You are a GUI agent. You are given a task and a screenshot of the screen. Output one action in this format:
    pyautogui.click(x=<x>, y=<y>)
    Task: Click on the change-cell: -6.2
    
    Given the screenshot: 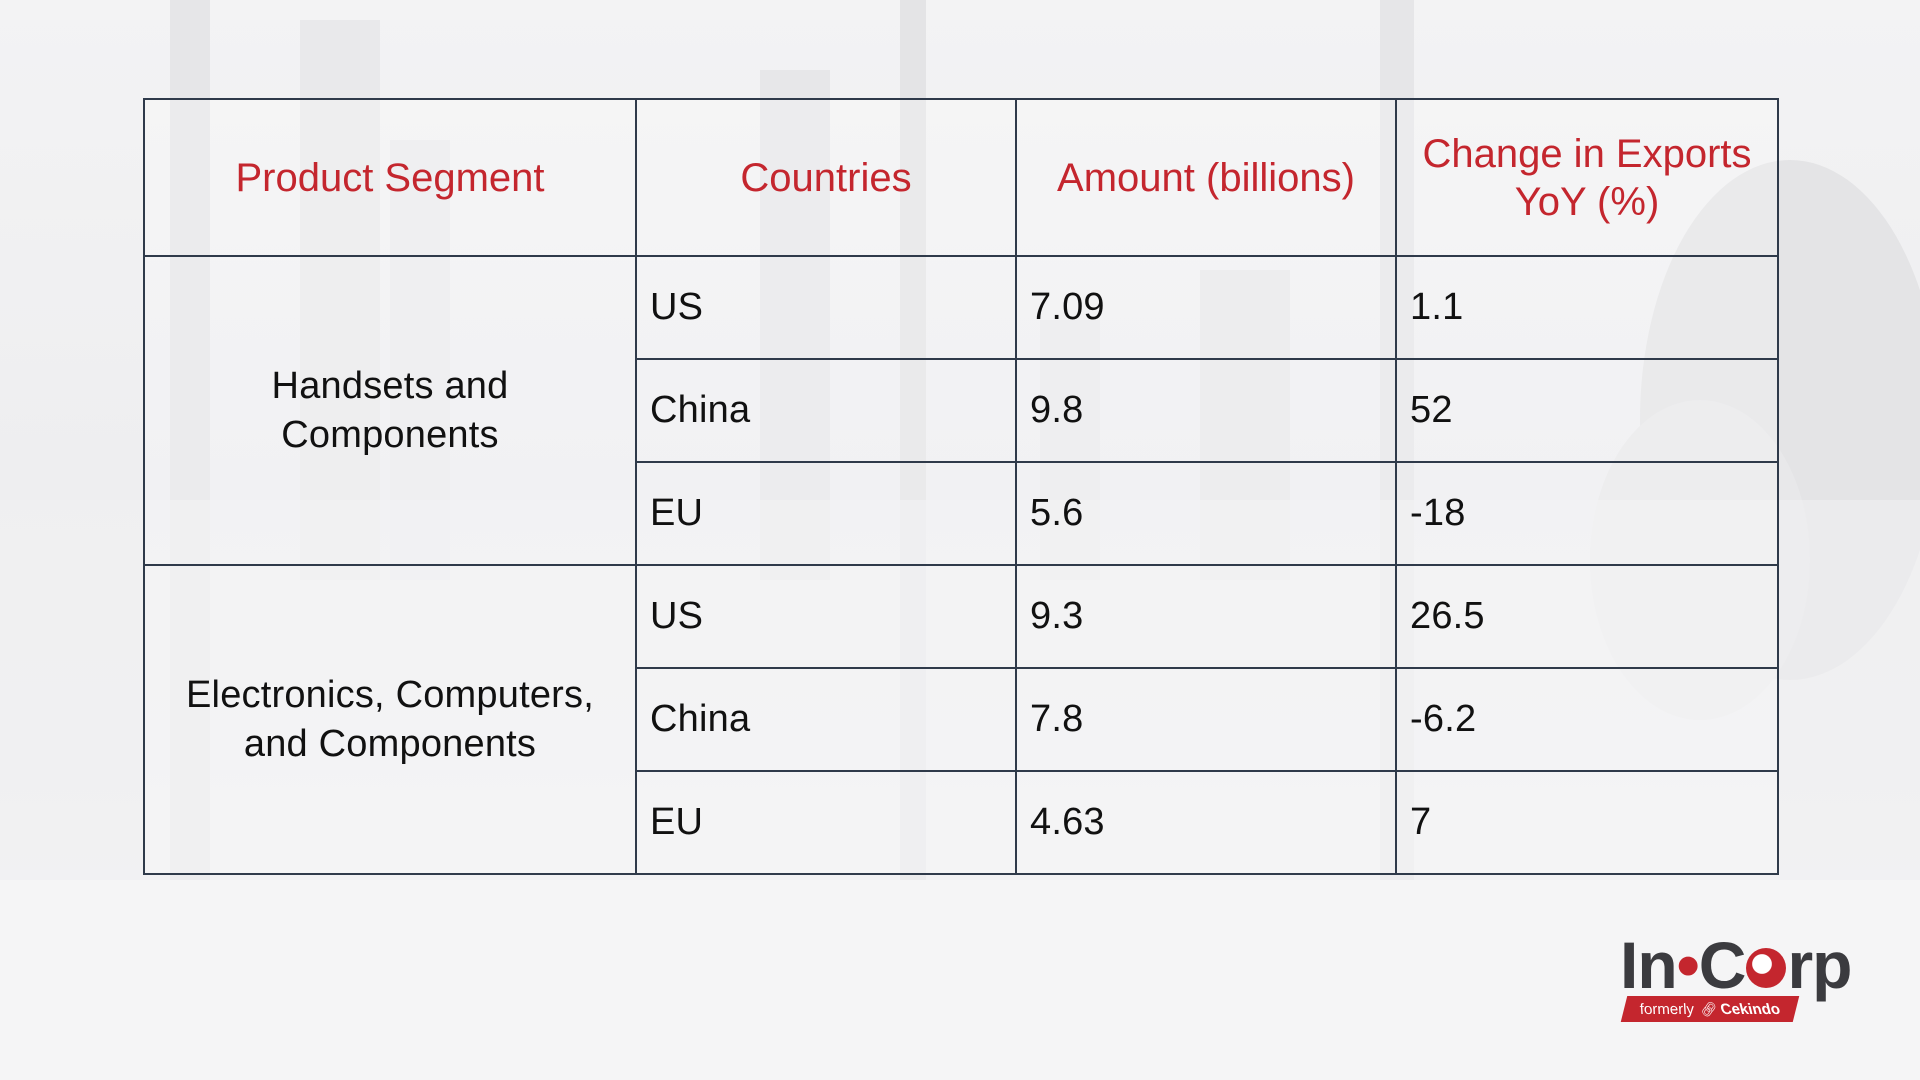 What is the action you would take?
    pyautogui.click(x=1587, y=719)
    